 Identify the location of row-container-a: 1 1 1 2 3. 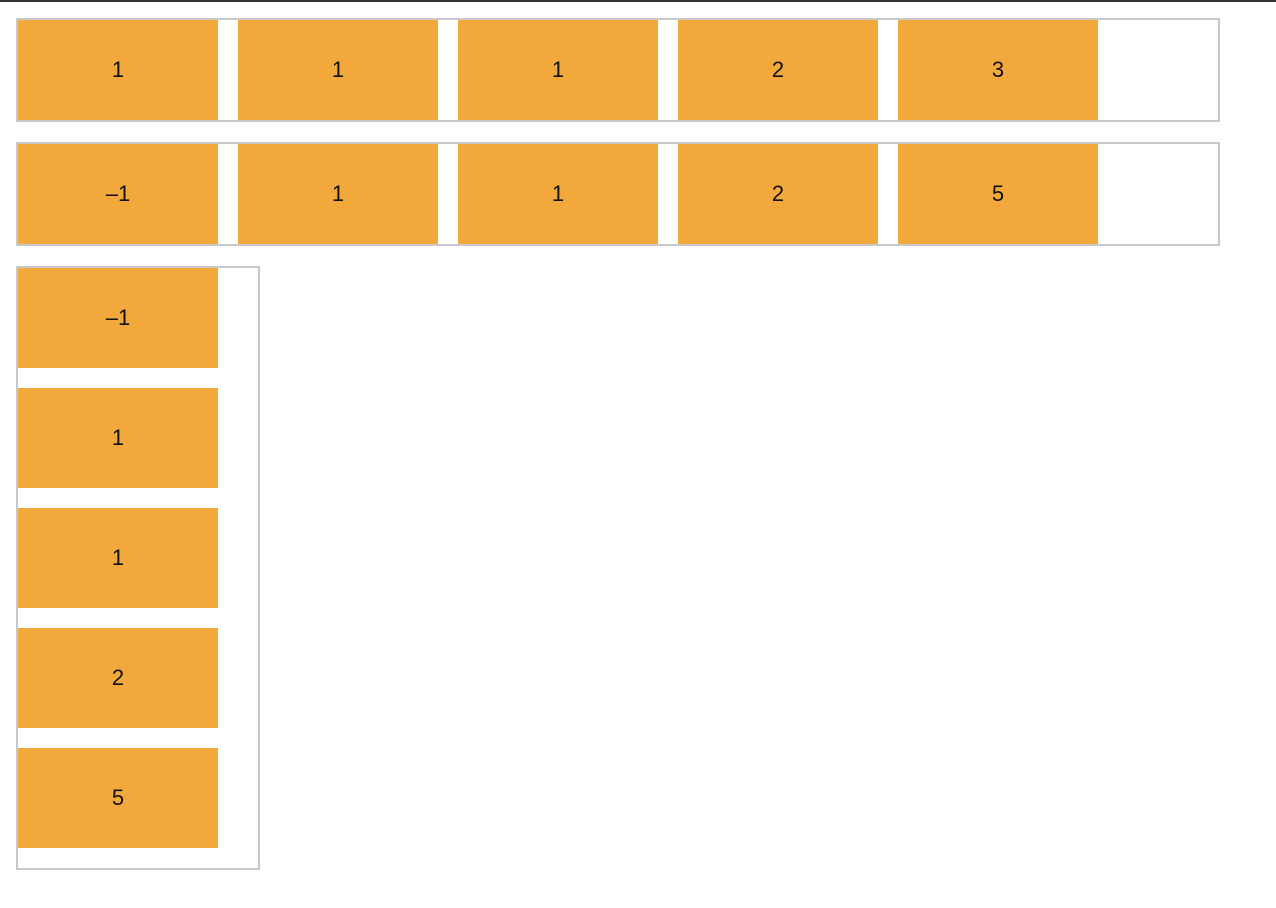
(618, 70).